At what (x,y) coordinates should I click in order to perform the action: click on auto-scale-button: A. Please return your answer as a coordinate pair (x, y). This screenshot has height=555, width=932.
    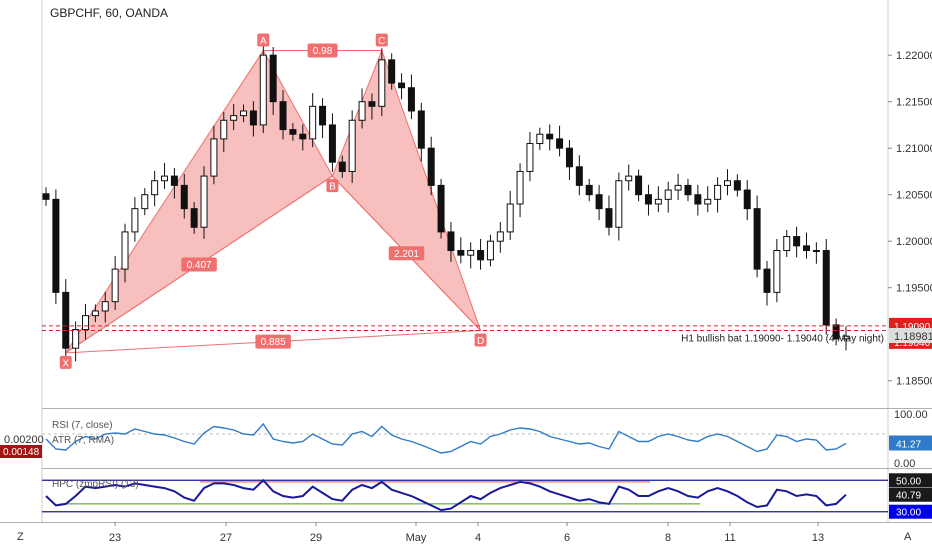
    Looking at the image, I should click on (908, 537).